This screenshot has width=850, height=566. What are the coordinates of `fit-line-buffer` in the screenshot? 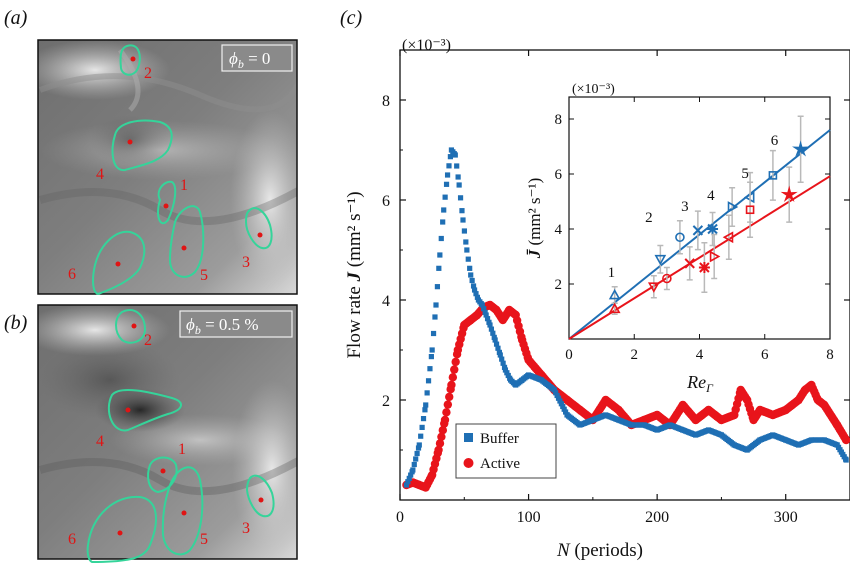 It's located at (699, 234).